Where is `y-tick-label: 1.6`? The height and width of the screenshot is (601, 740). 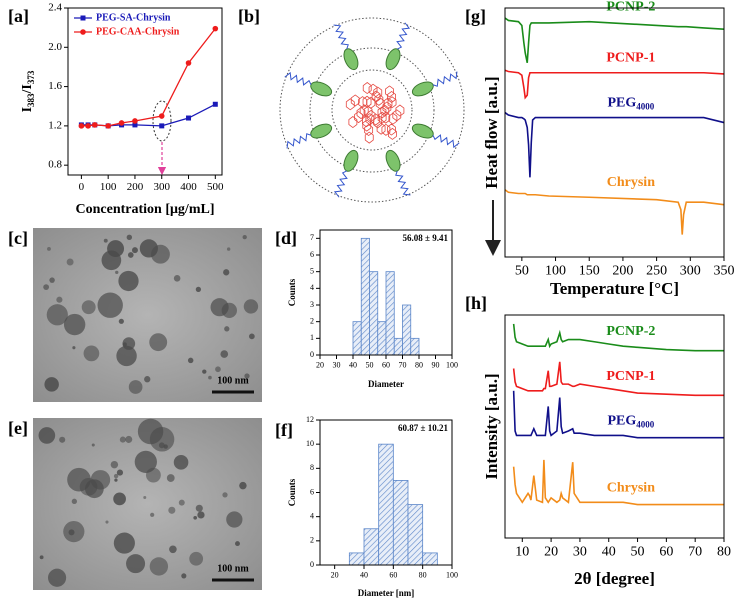 y-tick-label: 1.6 is located at coordinates (55, 86).